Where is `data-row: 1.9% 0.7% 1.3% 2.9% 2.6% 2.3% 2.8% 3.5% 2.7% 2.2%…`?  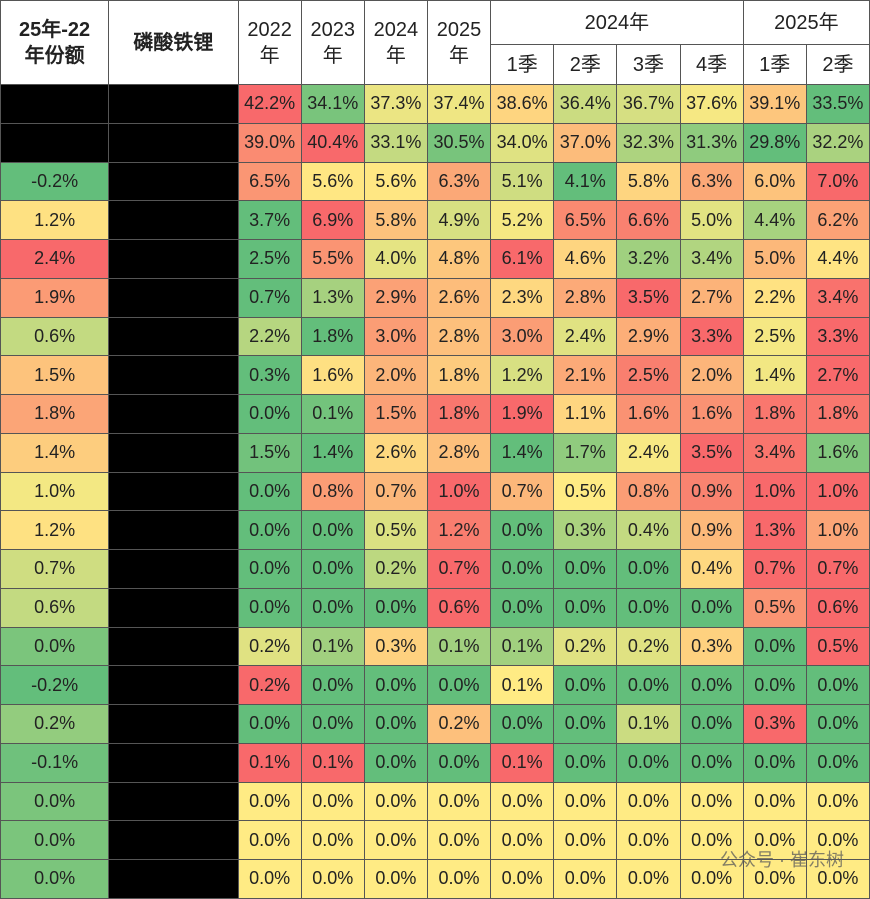 data-row: 1.9% 0.7% 1.3% 2.9% 2.6% 2.3% 2.8% 3.5% 2.7% 2.2%… is located at coordinates (435, 297).